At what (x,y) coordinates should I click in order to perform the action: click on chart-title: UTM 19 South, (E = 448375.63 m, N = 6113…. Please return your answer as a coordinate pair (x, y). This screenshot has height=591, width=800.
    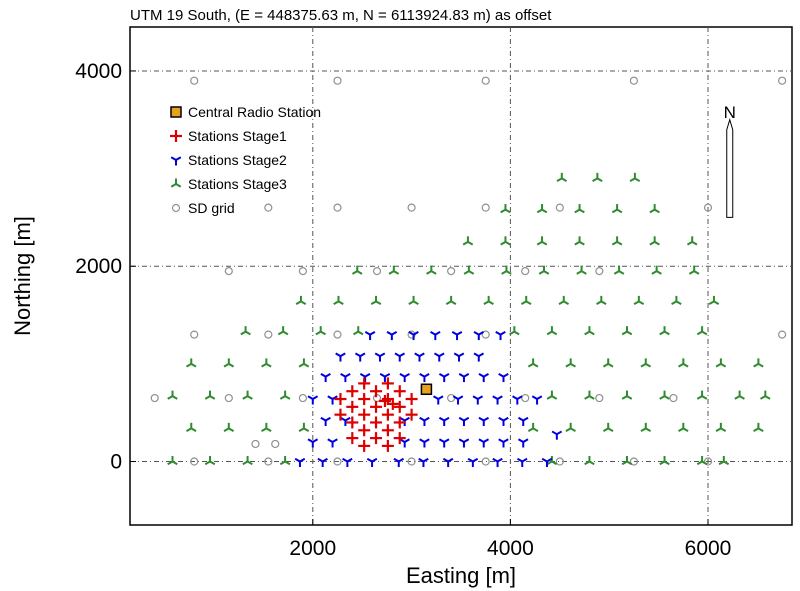
    Looking at the image, I should click on (341, 15).